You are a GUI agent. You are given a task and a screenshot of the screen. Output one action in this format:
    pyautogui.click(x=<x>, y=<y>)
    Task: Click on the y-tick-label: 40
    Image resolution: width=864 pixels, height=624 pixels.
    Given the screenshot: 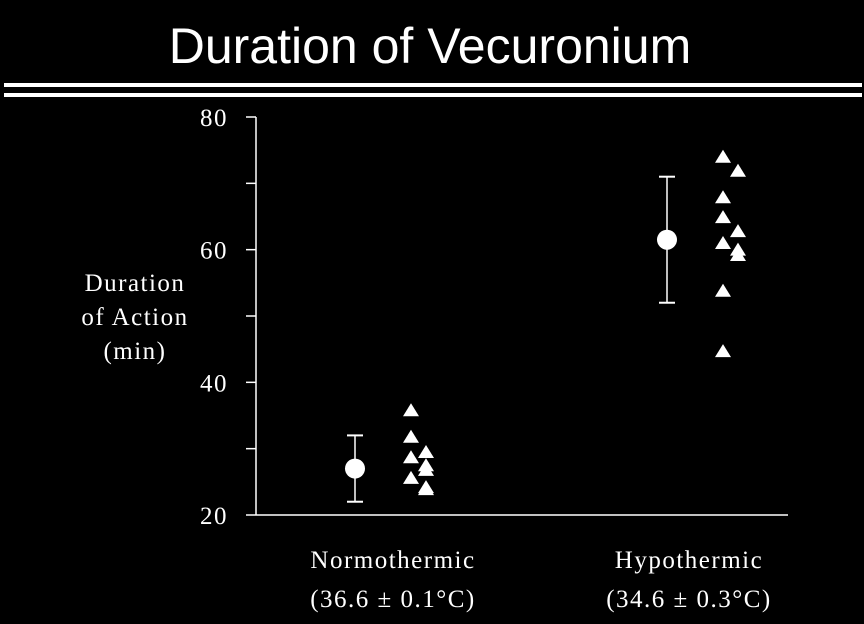 What is the action you would take?
    pyautogui.click(x=214, y=383)
    